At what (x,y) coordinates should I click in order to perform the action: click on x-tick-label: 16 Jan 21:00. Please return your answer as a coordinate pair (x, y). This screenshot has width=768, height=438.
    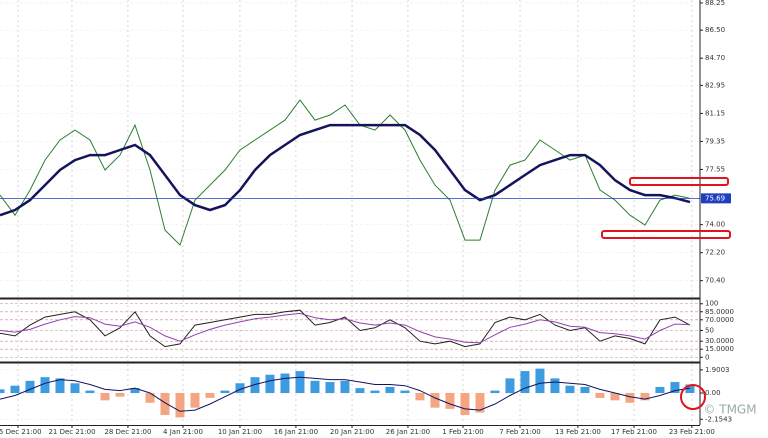
    Looking at the image, I should click on (296, 432).